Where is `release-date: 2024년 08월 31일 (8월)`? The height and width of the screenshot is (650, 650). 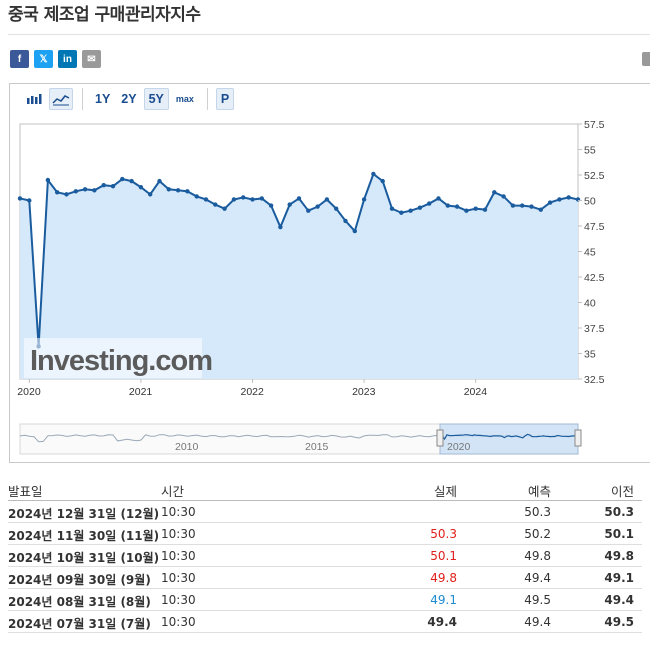 release-date: 2024년 08월 31일 (8월) is located at coordinates (79, 602).